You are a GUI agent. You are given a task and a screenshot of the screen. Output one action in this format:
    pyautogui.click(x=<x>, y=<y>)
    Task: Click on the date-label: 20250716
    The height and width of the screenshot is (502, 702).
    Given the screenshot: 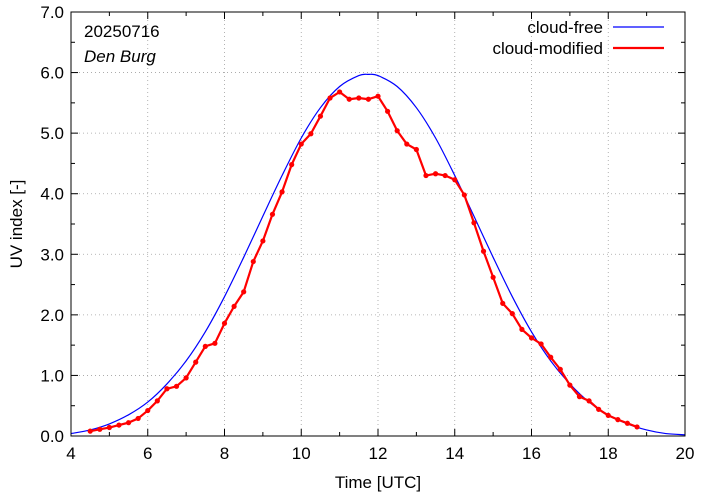 What is the action you would take?
    pyautogui.click(x=122, y=31)
    